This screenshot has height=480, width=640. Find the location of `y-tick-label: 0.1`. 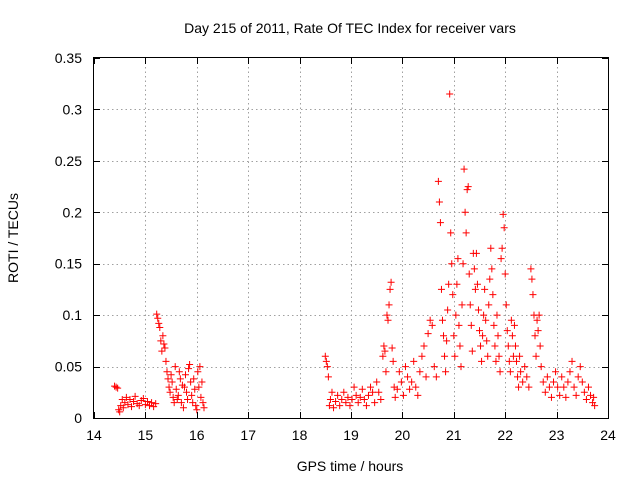

y-tick-label: 0.1 is located at coordinates (73, 315).